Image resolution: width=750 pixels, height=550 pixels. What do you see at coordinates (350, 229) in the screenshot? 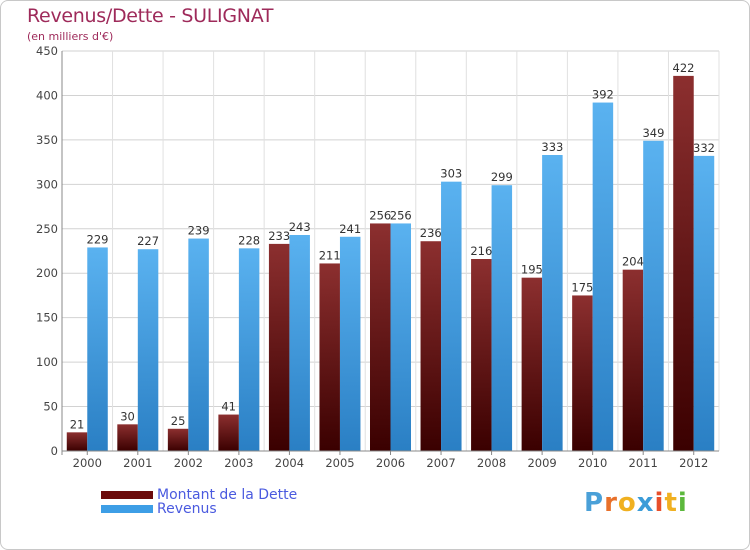
I see `data-label-revenus: 241` at bounding box center [350, 229].